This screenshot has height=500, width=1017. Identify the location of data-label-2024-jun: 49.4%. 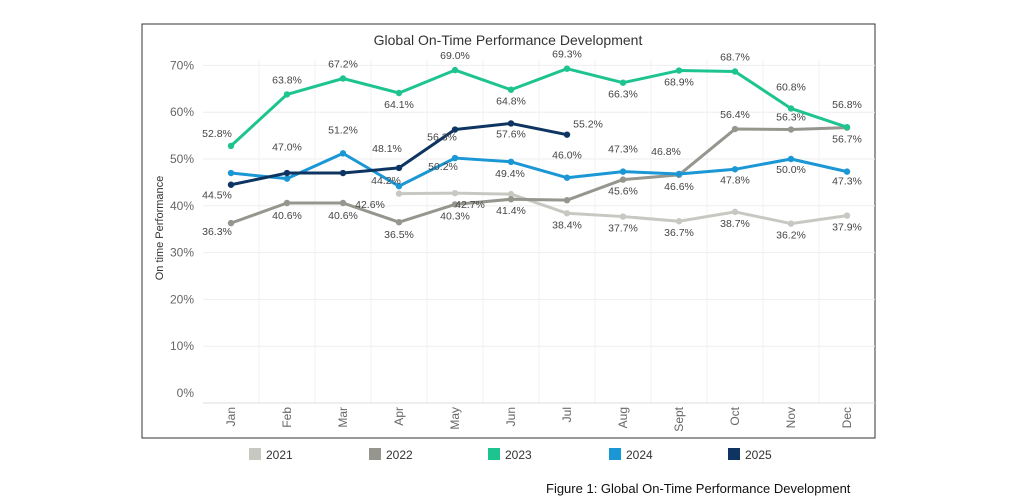
(510, 174).